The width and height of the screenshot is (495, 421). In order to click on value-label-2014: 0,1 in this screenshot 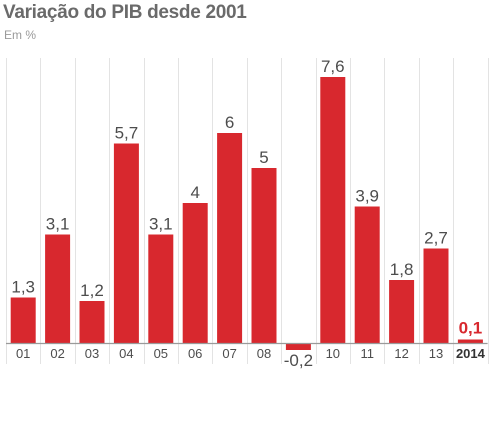, I will do `click(471, 328)`.